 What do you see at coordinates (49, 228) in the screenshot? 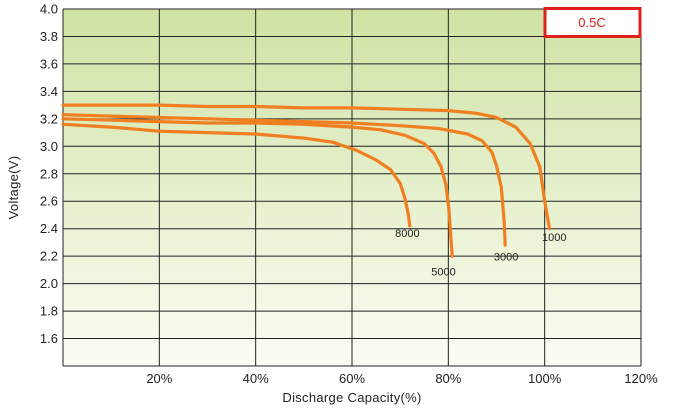
I see `y-tick-label: 2.4` at bounding box center [49, 228].